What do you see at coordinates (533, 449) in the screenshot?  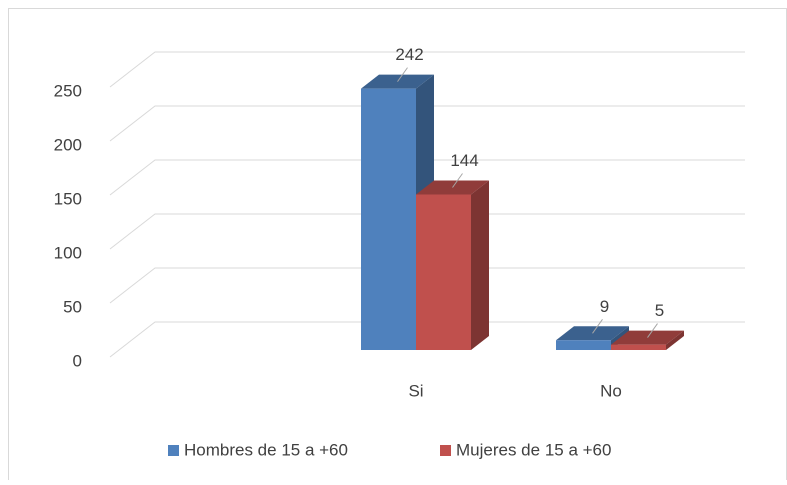 I see `legend-label: Mujeres de 15 a +60` at bounding box center [533, 449].